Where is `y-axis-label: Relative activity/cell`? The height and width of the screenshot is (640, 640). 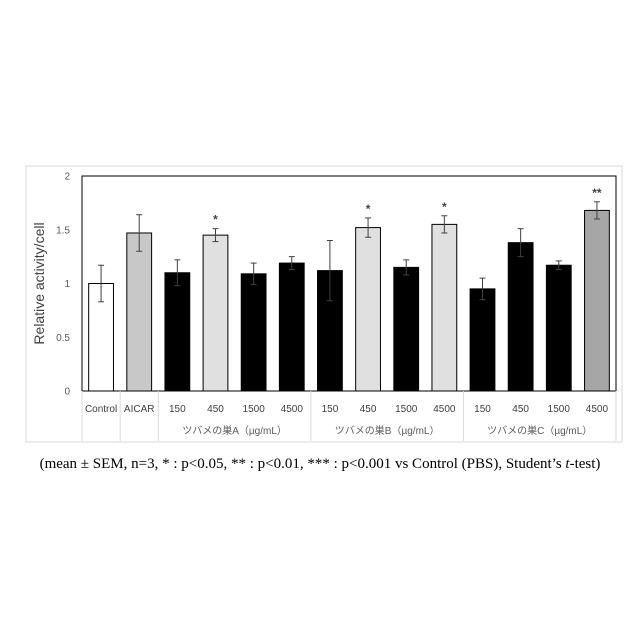
y-axis-label: Relative activity/cell is located at coordinates (39, 283).